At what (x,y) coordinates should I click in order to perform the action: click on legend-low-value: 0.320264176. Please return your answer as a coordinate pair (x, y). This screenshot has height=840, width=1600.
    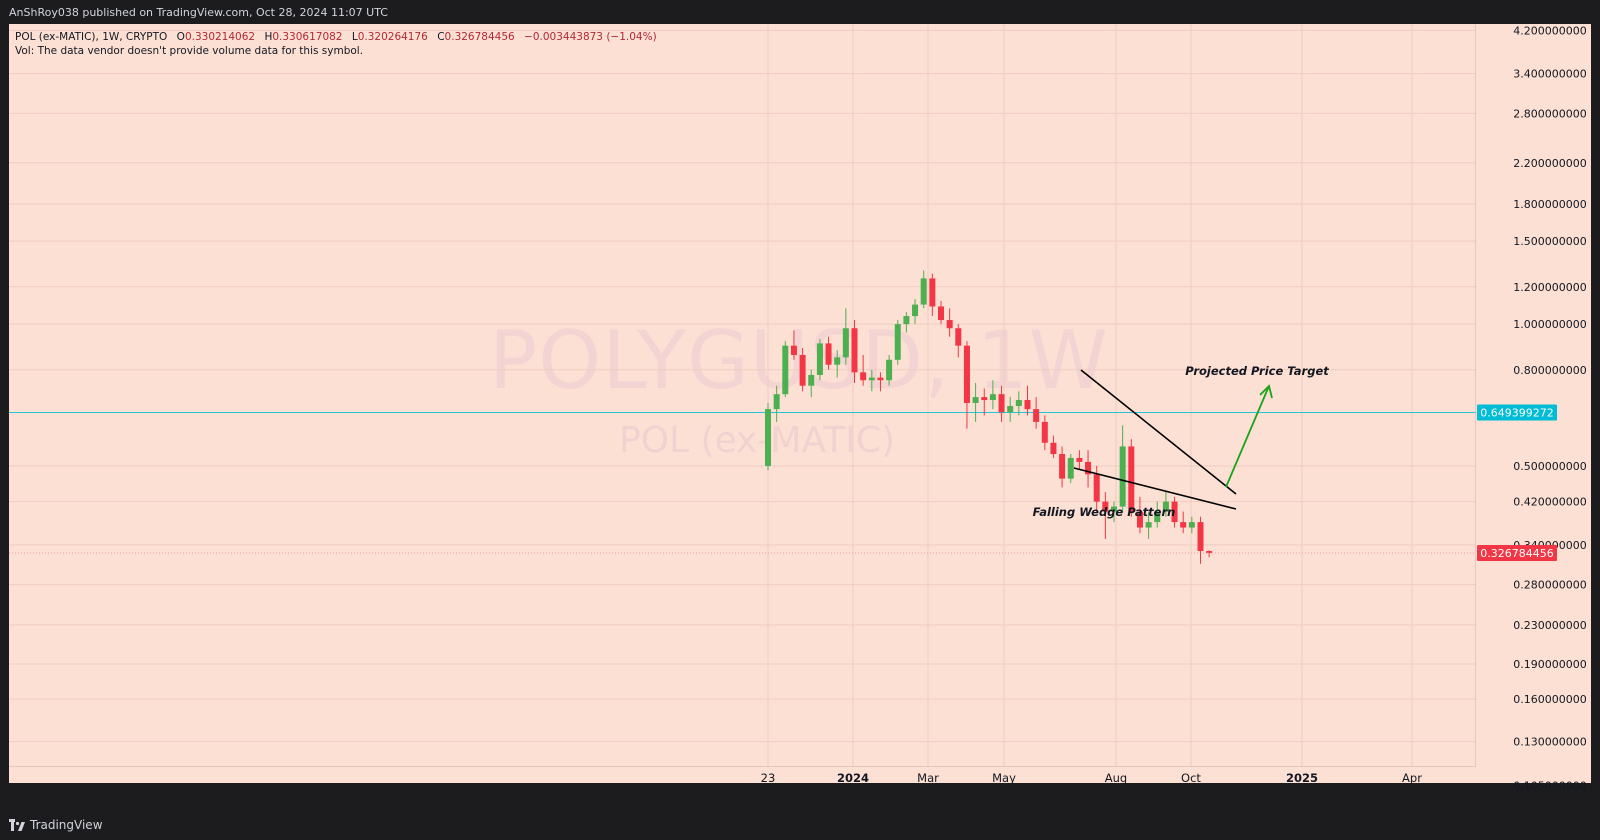
    Looking at the image, I should click on (392, 37).